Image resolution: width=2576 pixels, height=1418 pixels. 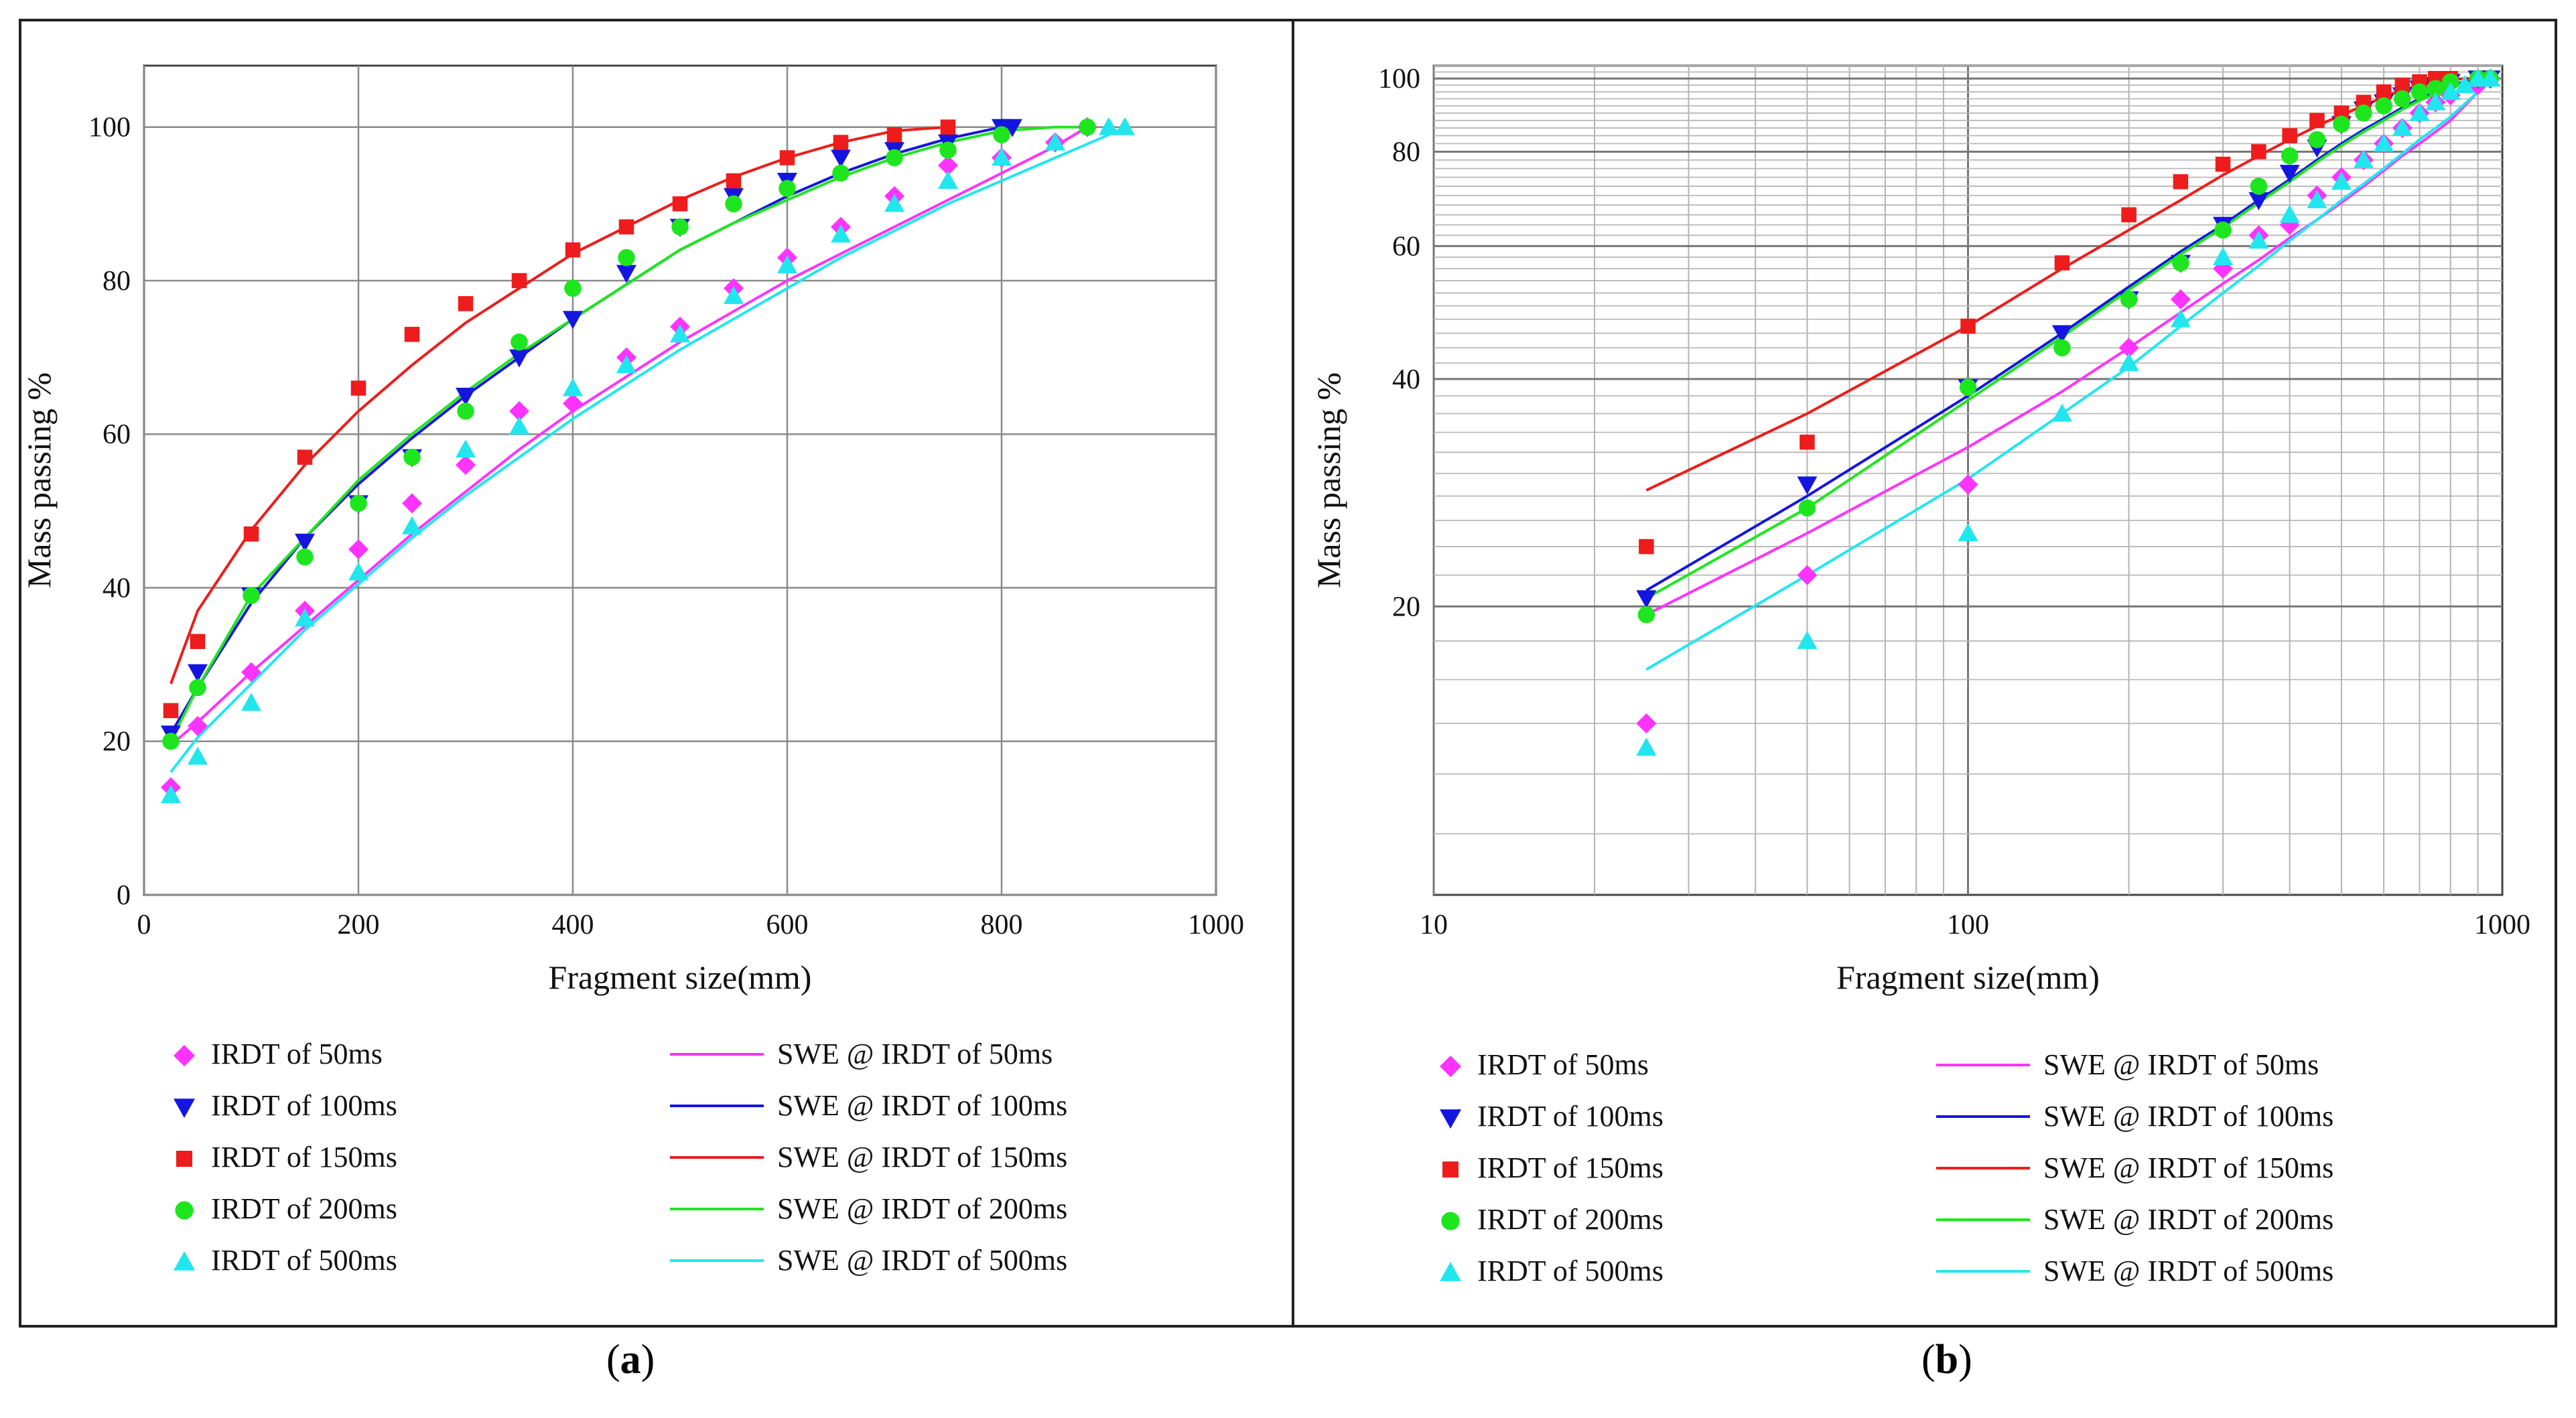 What do you see at coordinates (1571, 1219) in the screenshot?
I see `legend-label: IRDT of 200ms` at bounding box center [1571, 1219].